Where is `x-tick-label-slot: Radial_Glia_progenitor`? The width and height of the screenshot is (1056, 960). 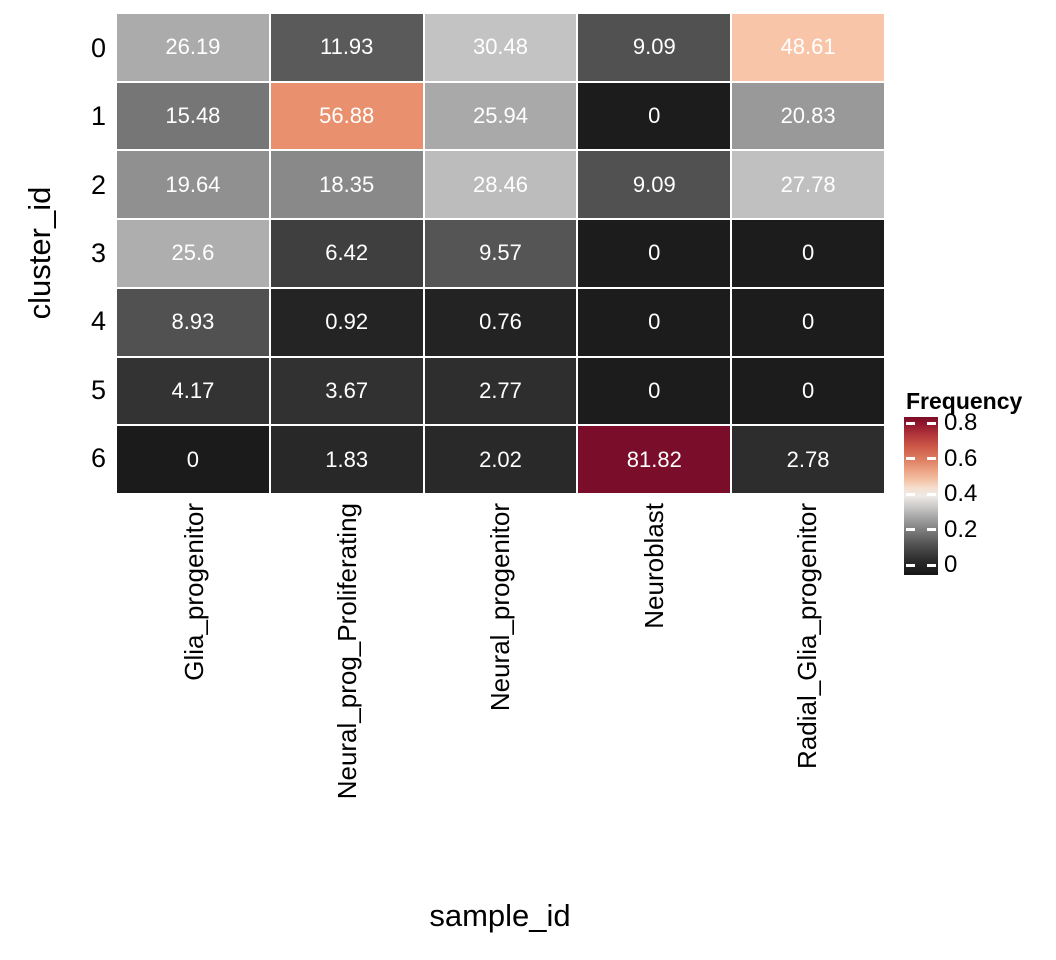
x-tick-label-slot: Radial_Glia_progenitor is located at coordinates (807, 699).